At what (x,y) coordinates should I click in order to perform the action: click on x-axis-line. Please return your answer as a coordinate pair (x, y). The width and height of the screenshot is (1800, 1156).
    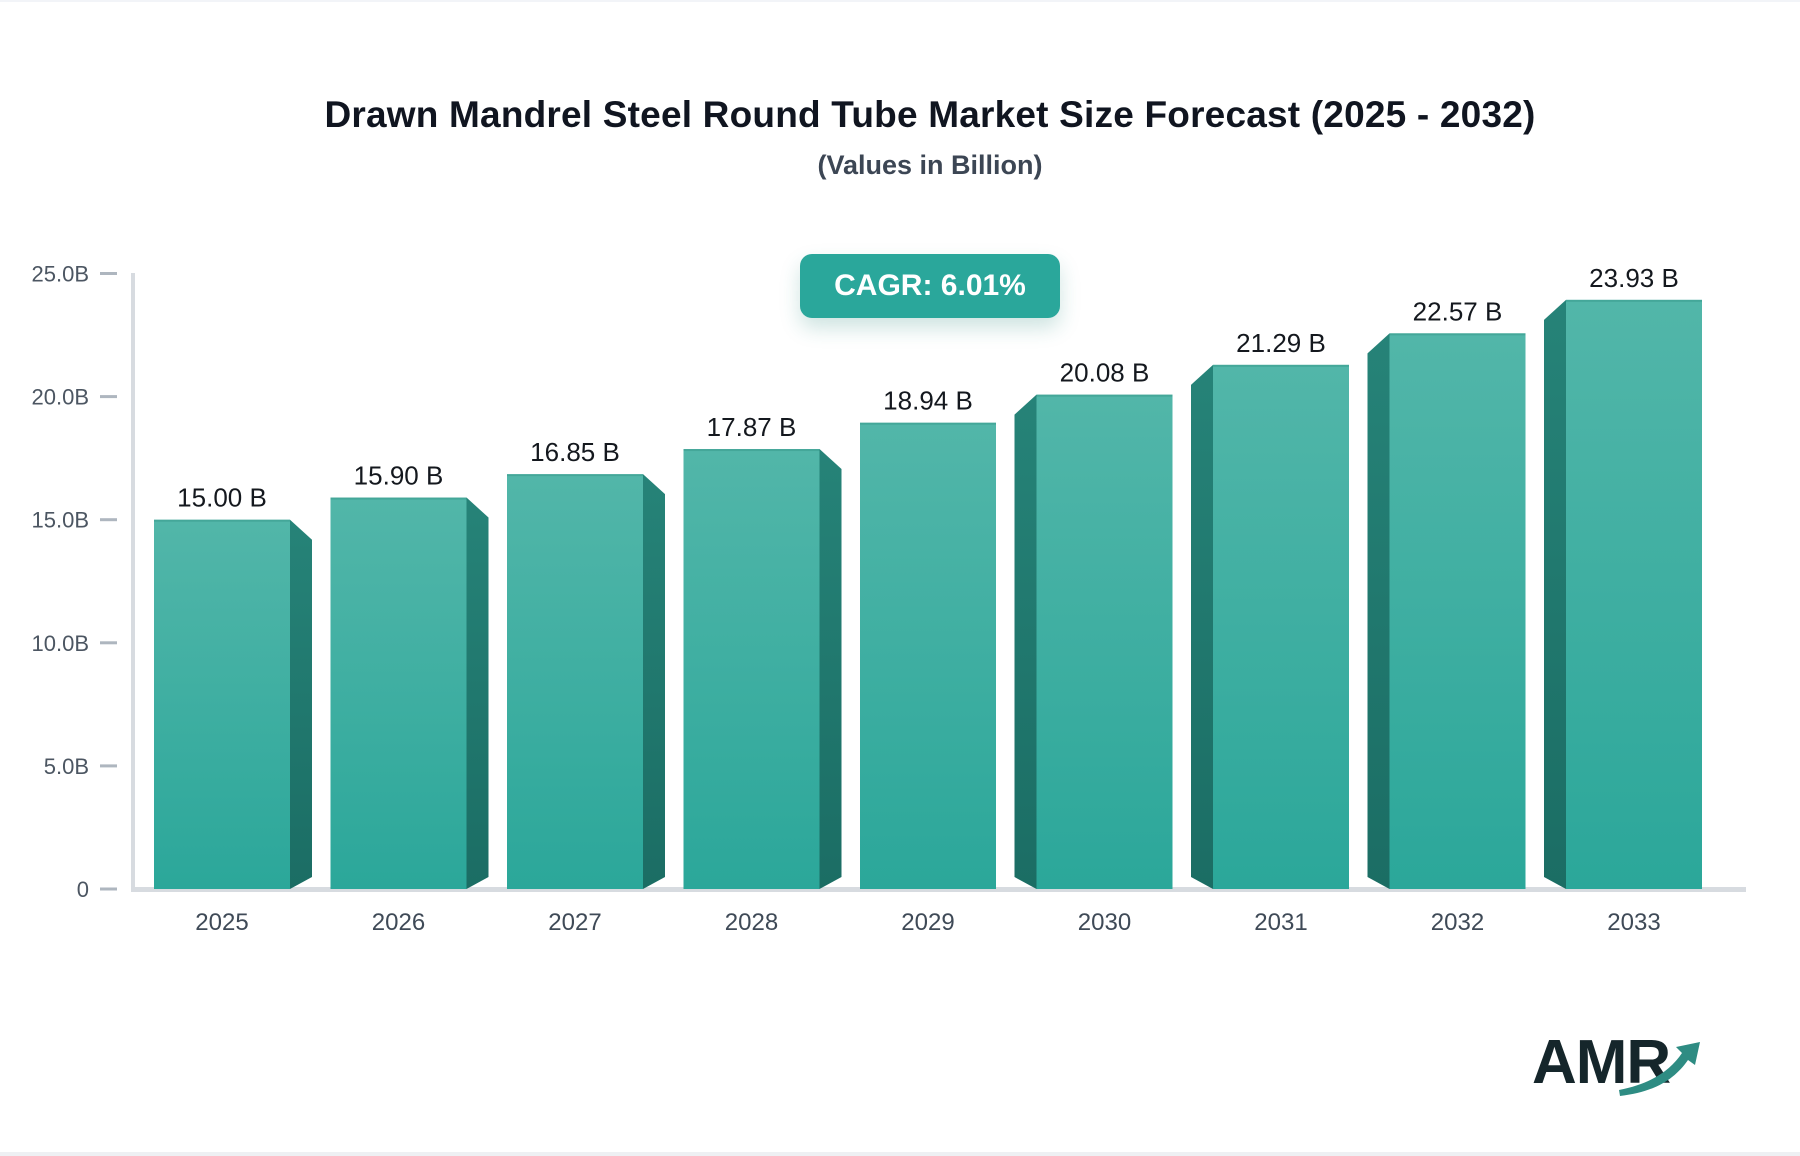
    Looking at the image, I should click on (938, 889).